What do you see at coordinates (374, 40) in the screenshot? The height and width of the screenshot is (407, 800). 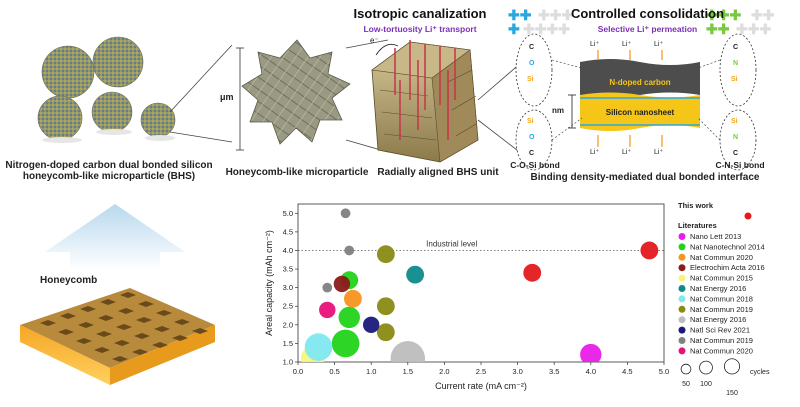 I see `electron-label: e⁻` at bounding box center [374, 40].